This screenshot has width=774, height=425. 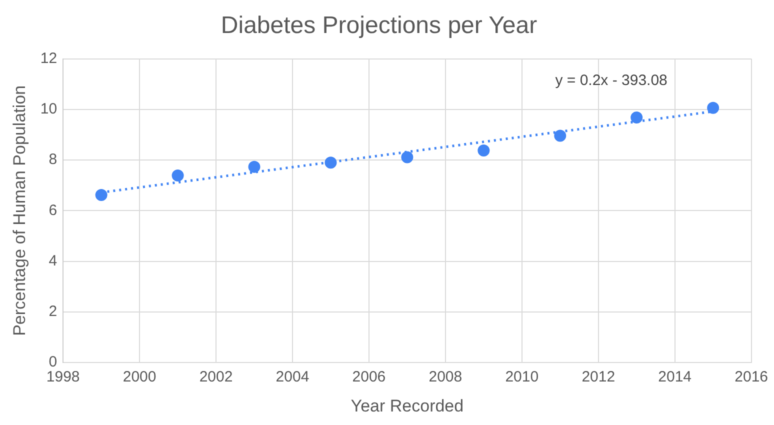 I want to click on x-tick-label: 1998, so click(x=63, y=377).